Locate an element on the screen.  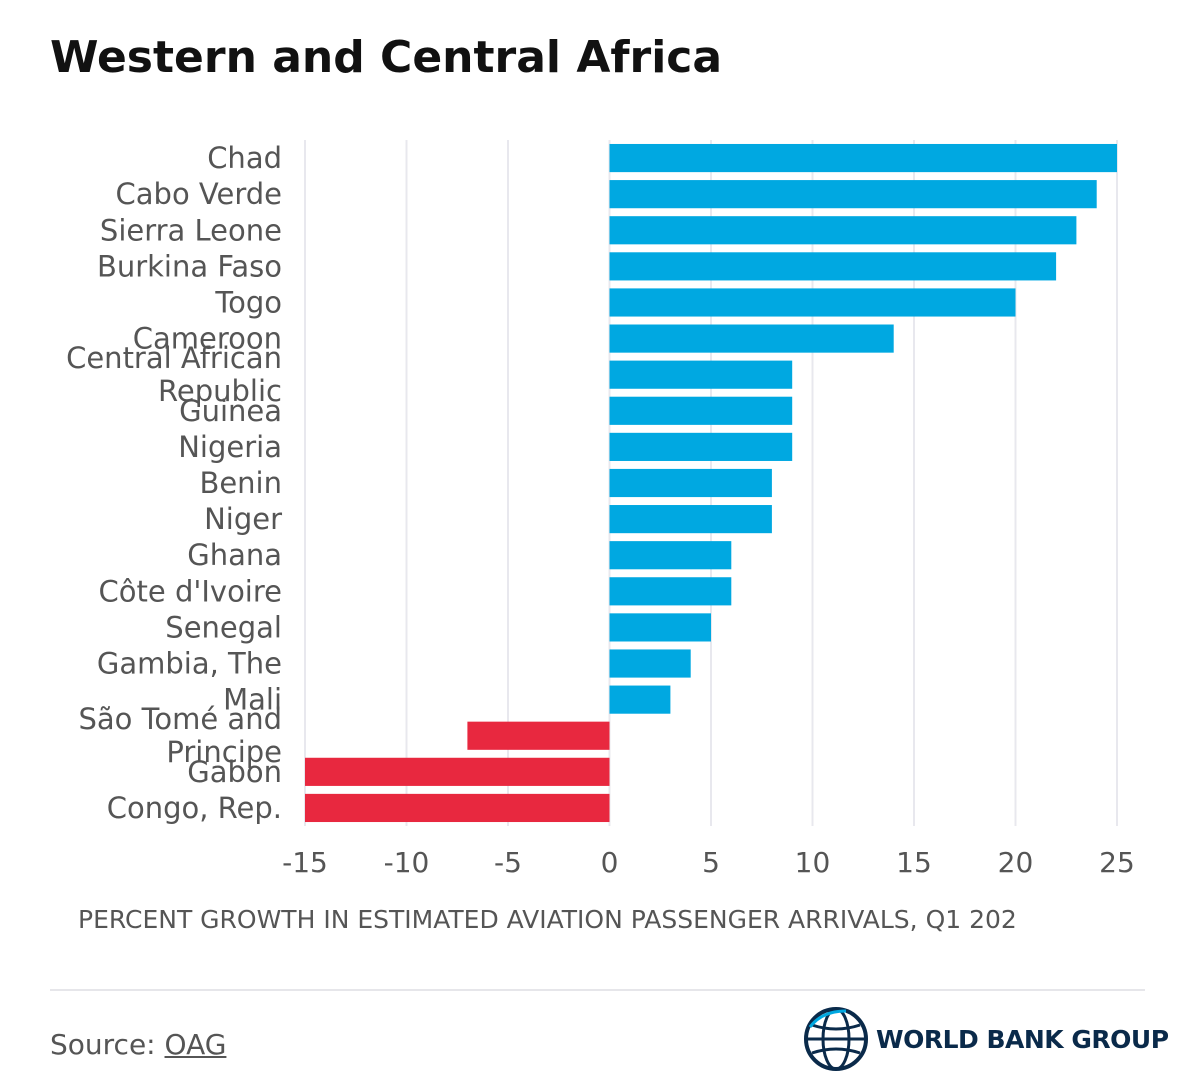
x-tick-label: 0 is located at coordinates (610, 862).